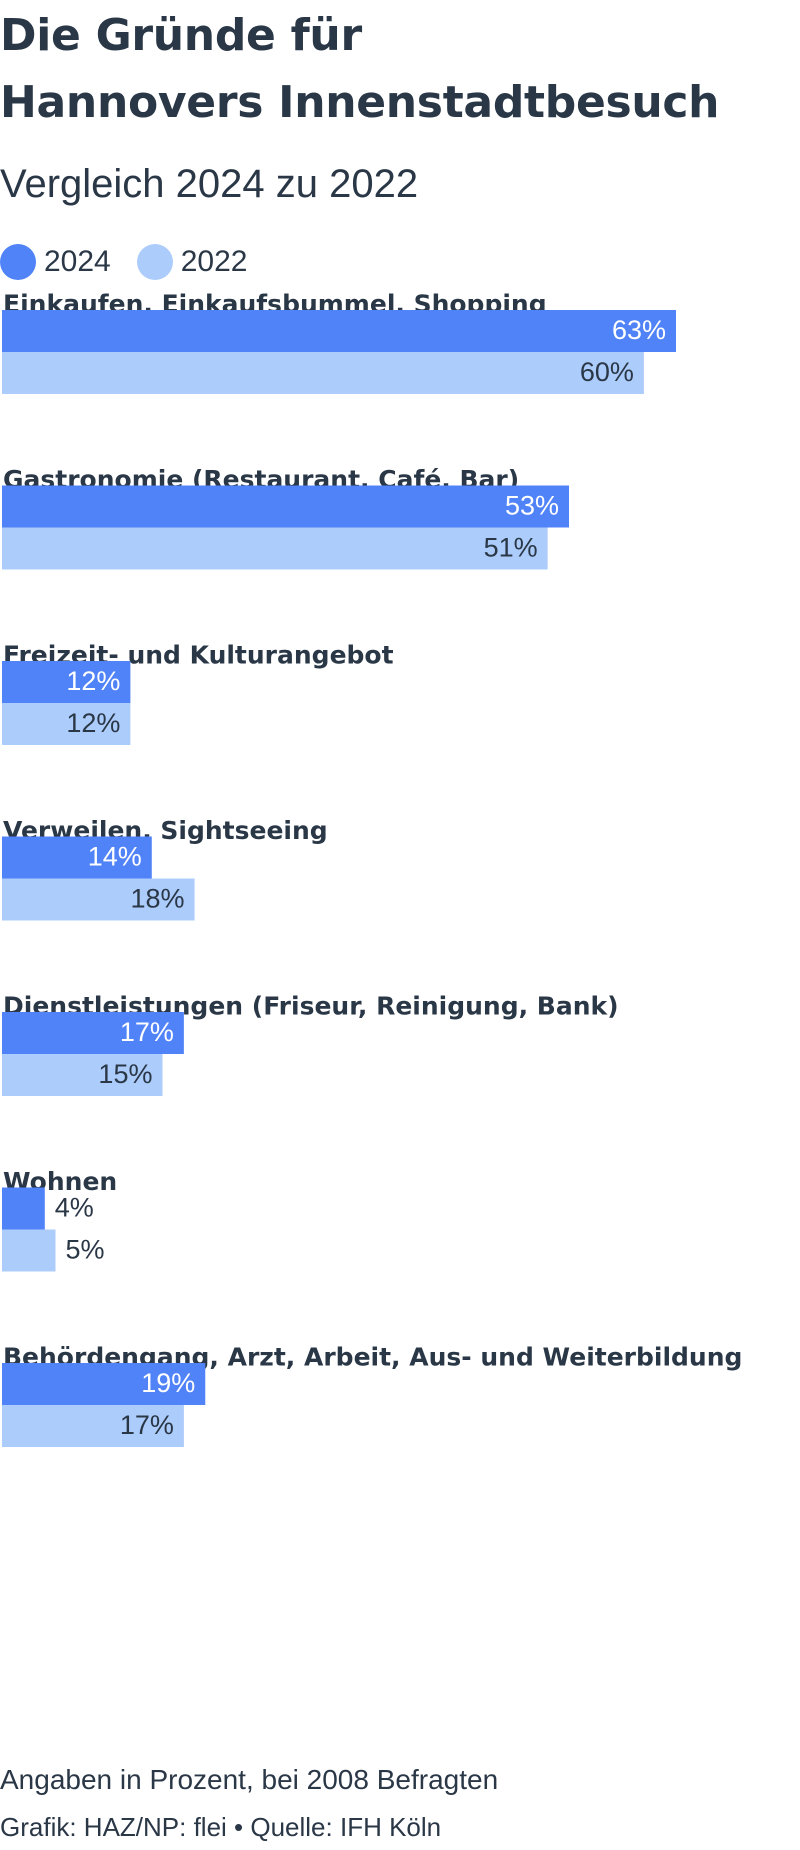 The height and width of the screenshot is (1850, 800). I want to click on data-label-2022: 15%, so click(125, 1074).